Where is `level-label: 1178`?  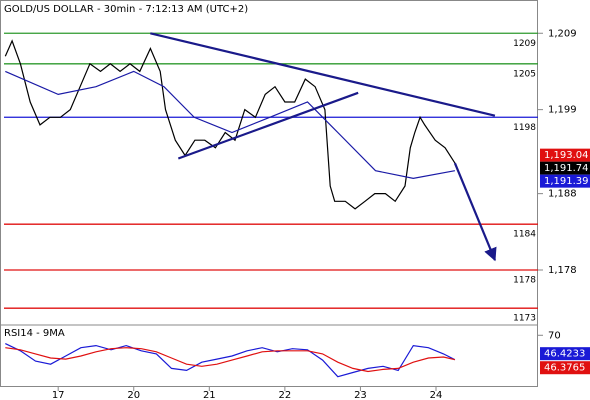
level-label: 1178 is located at coordinates (524, 281).